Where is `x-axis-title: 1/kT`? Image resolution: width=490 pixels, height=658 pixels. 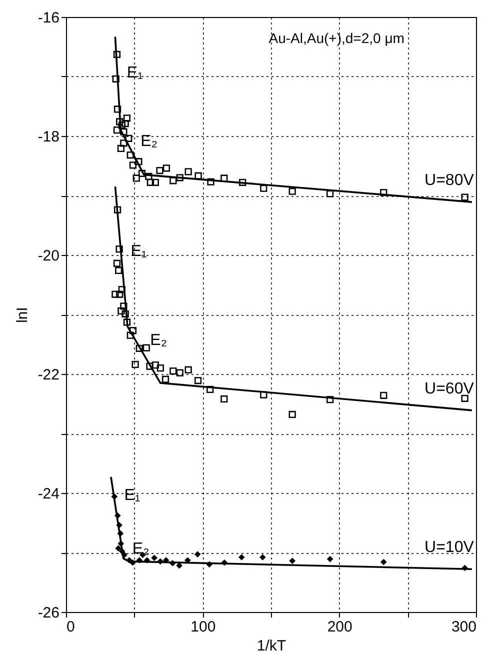
x-axis-title: 1/kT is located at coordinates (271, 646).